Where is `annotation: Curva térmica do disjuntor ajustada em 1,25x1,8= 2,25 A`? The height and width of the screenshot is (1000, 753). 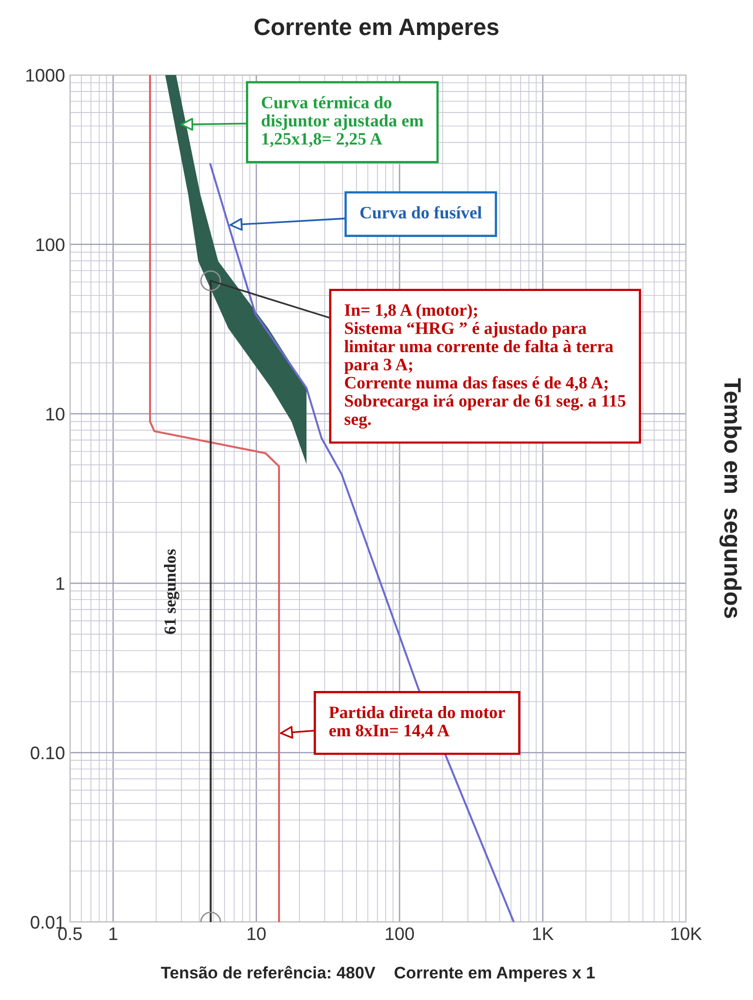
annotation: Curva térmica do disjuntor ajustada em 1,25x1,8= 2,25 A is located at coordinates (343, 122).